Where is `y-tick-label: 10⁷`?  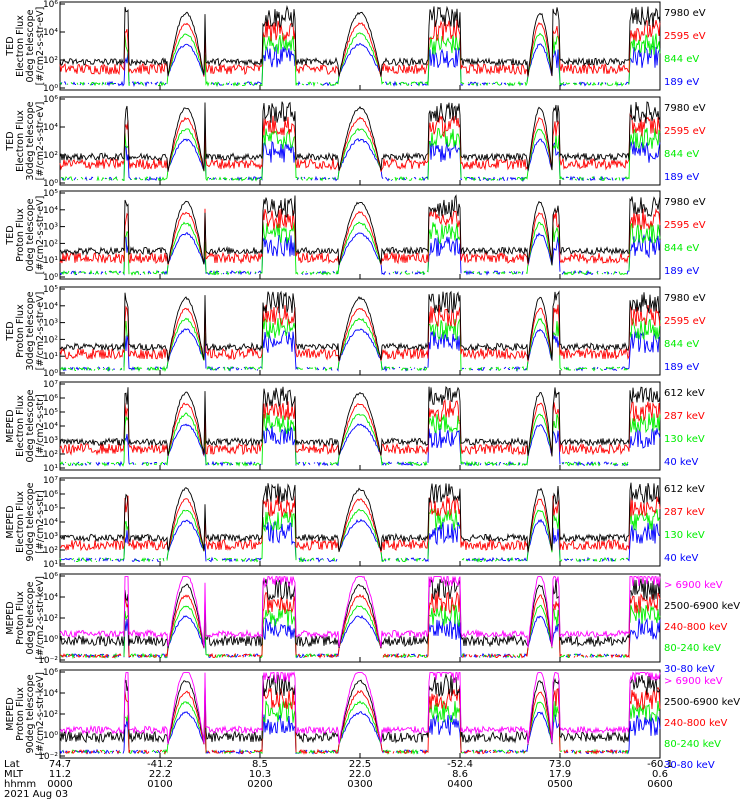
y-tick-label: 10⁷ is located at coordinates (50, 385).